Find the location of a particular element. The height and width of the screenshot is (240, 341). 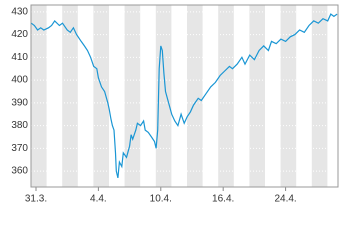

y-tick-label: 430 is located at coordinates (19, 11).